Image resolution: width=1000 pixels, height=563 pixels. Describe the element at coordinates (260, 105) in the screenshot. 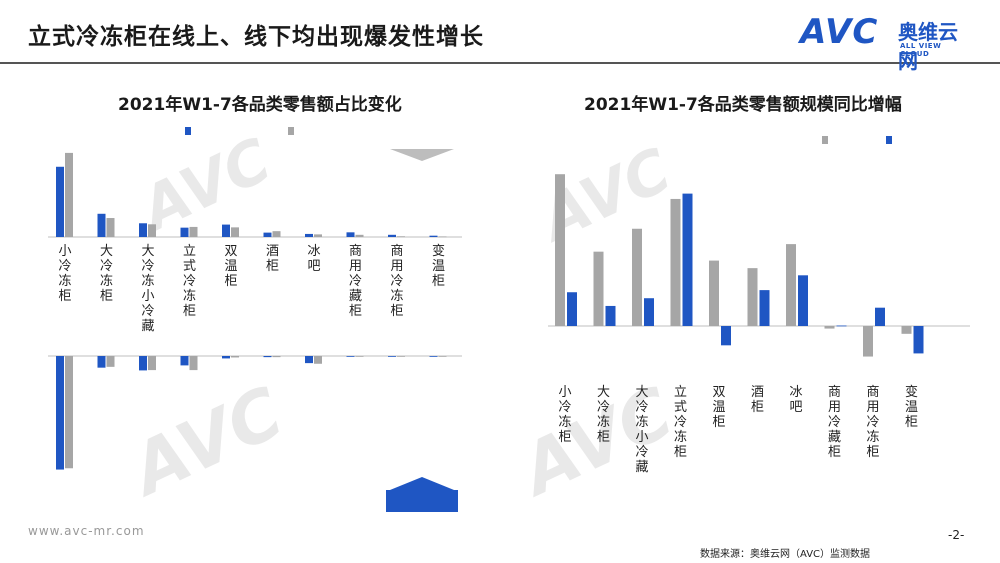

I see `left-chart-title: 2021年W1-7各品类零售额占比变化` at that location.